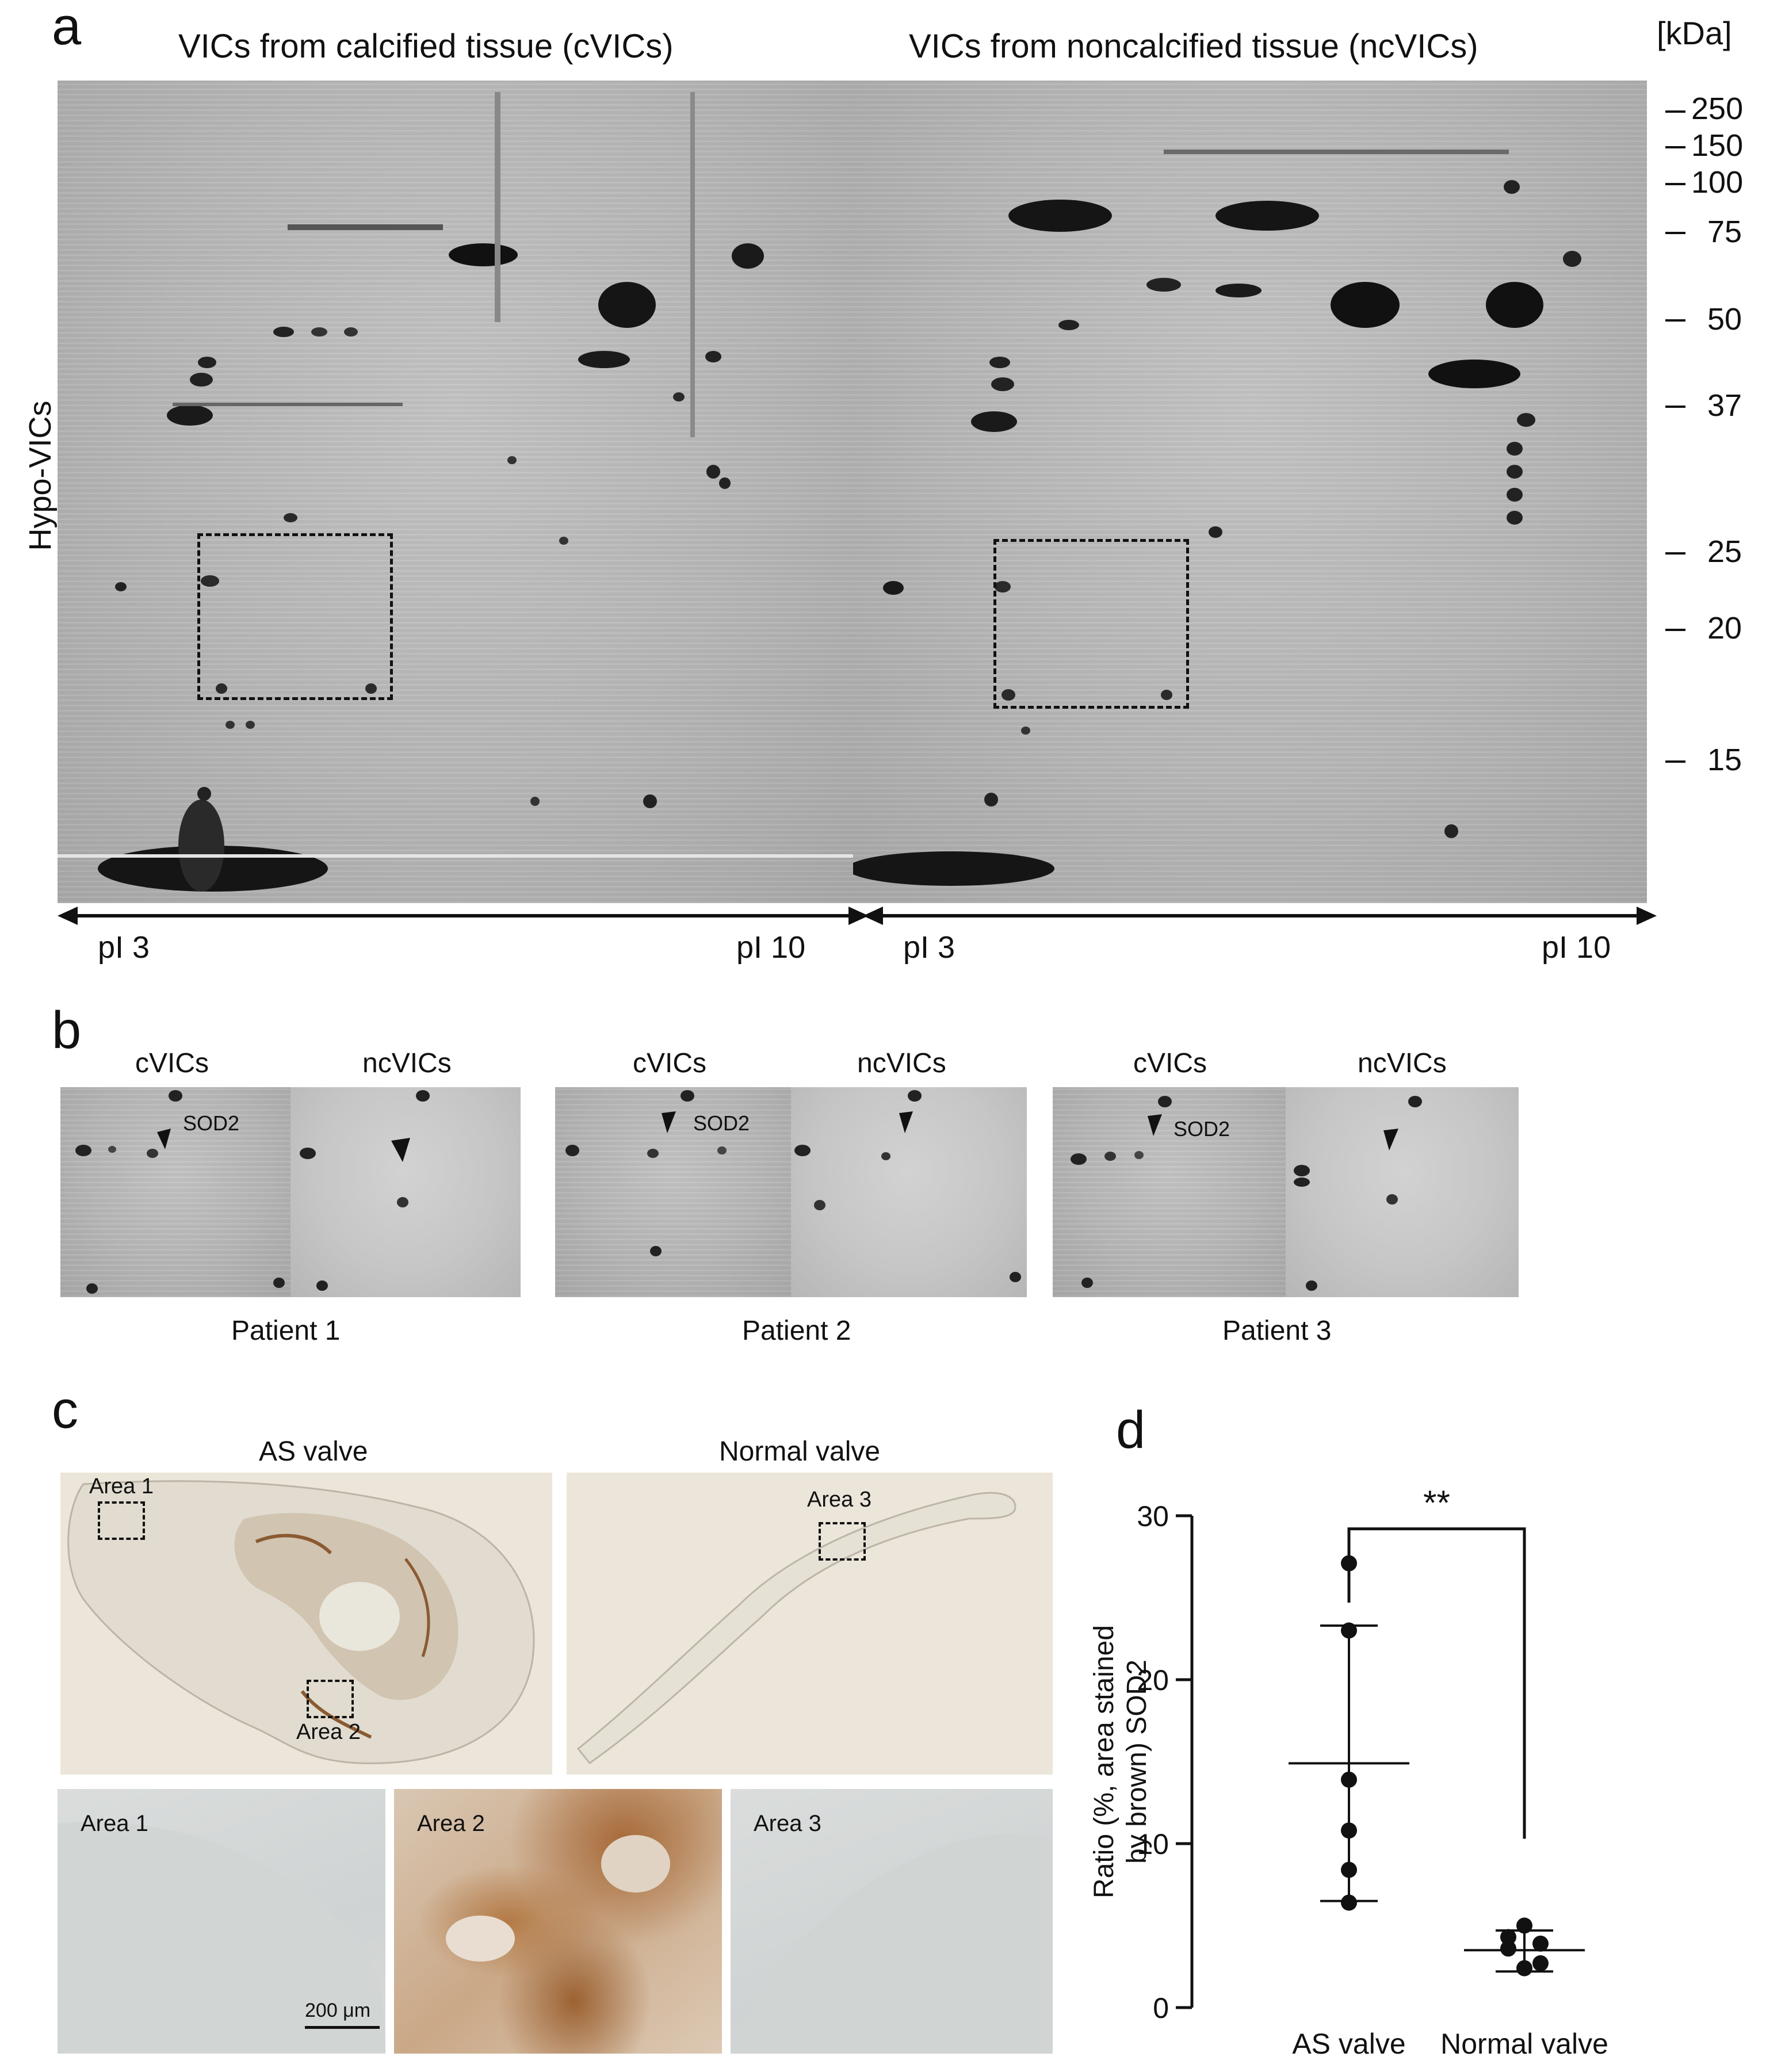  What do you see at coordinates (839, 1500) in the screenshot?
I see `area3-overview-label: Area 3` at bounding box center [839, 1500].